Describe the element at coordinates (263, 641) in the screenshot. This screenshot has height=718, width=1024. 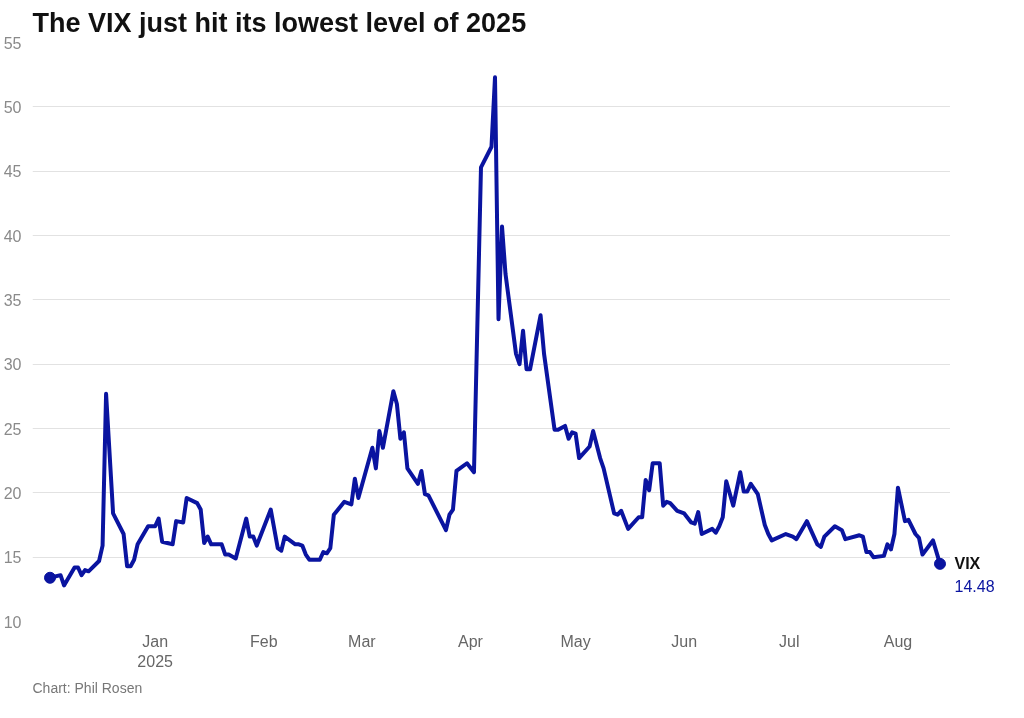
I see `x-tick-label: Feb` at that location.